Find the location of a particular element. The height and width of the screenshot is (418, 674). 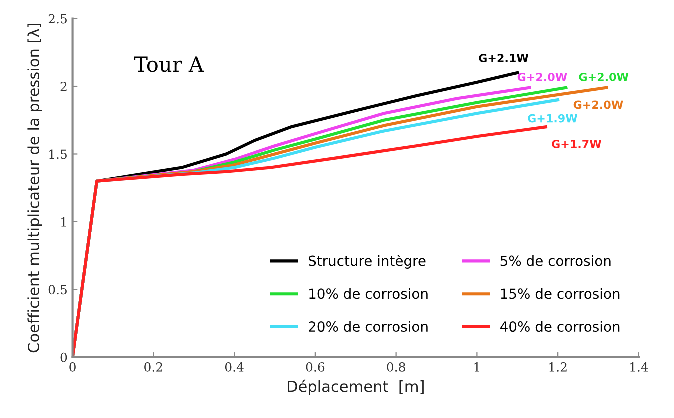

legend-label: 20% de corrosion is located at coordinates (368, 326).